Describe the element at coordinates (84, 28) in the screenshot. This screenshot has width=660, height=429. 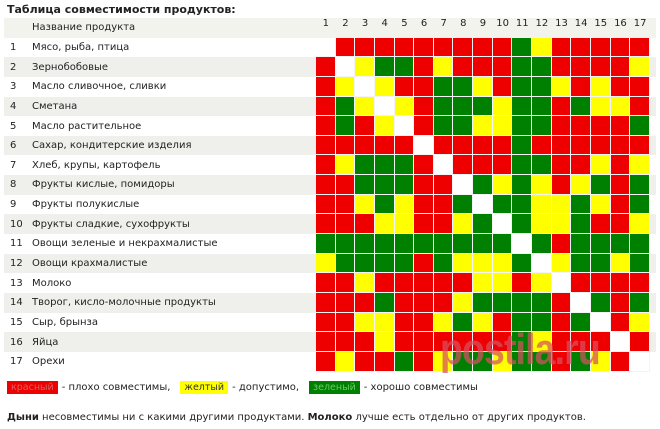
I see `header-product-name: Название продукта` at that location.